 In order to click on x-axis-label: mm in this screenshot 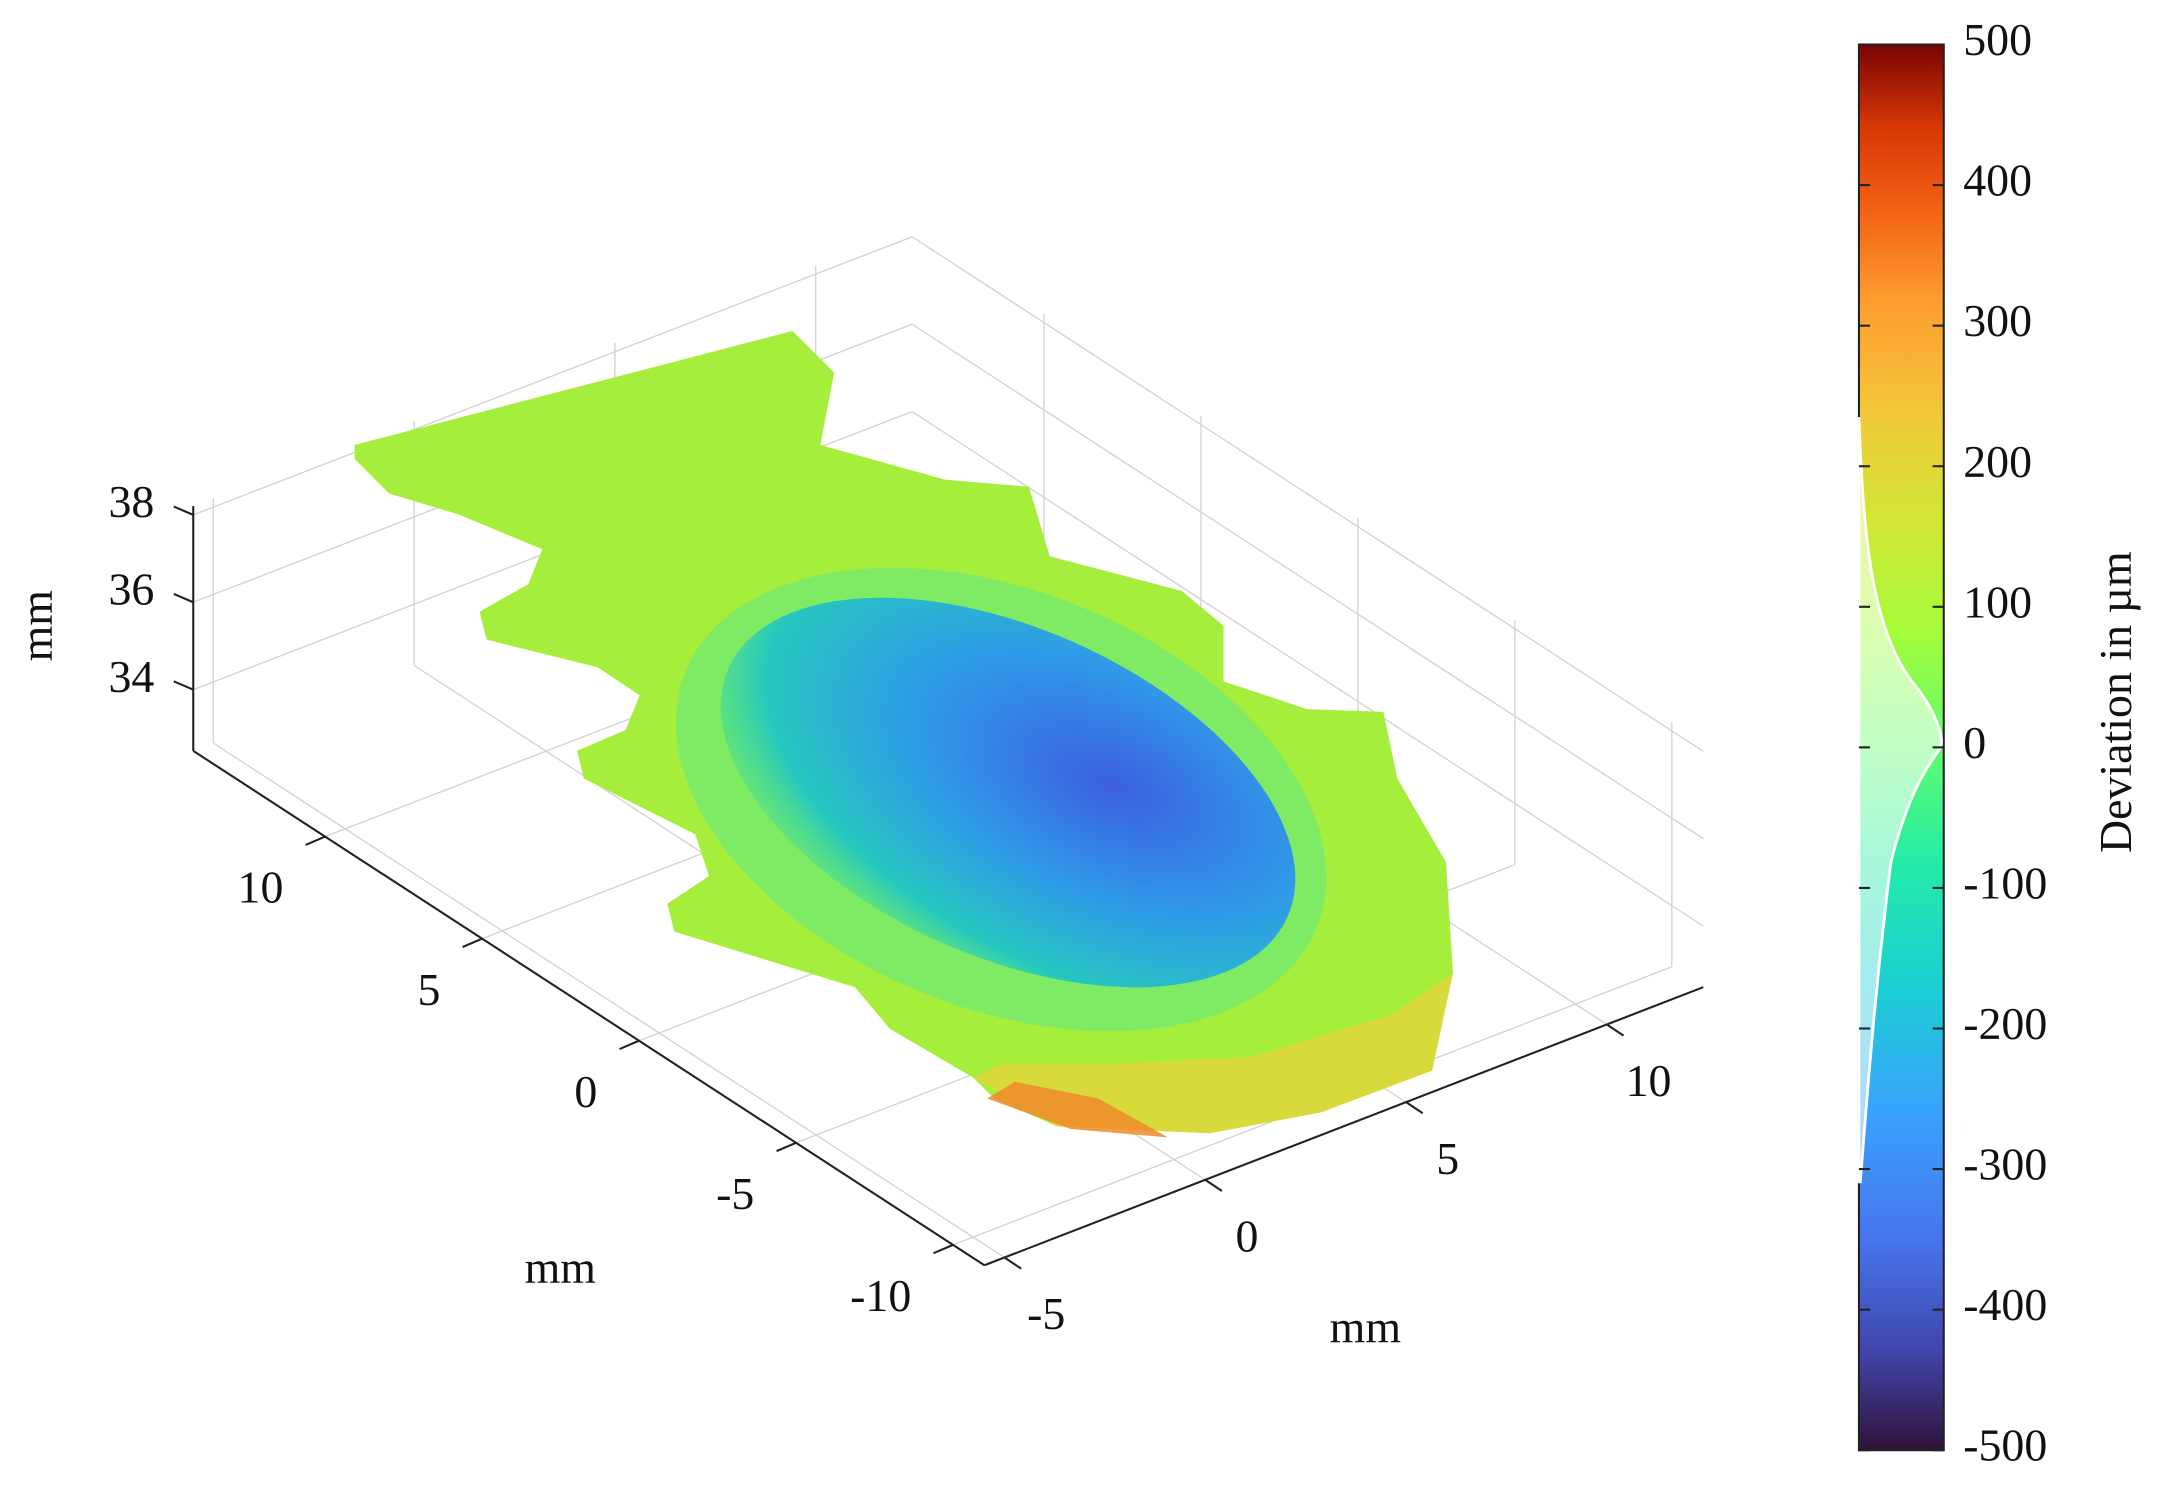, I will do `click(1365, 1327)`.